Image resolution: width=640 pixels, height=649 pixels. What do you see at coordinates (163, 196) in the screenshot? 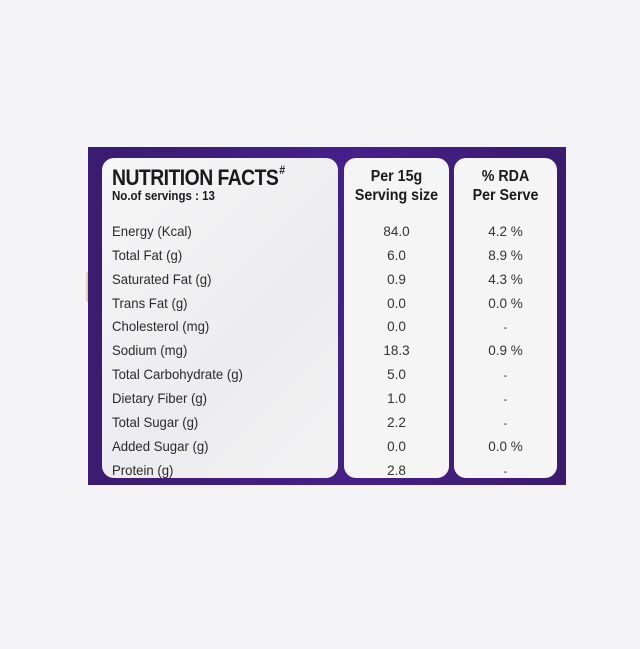
I see `servings-count: No.of servings : 13` at bounding box center [163, 196].